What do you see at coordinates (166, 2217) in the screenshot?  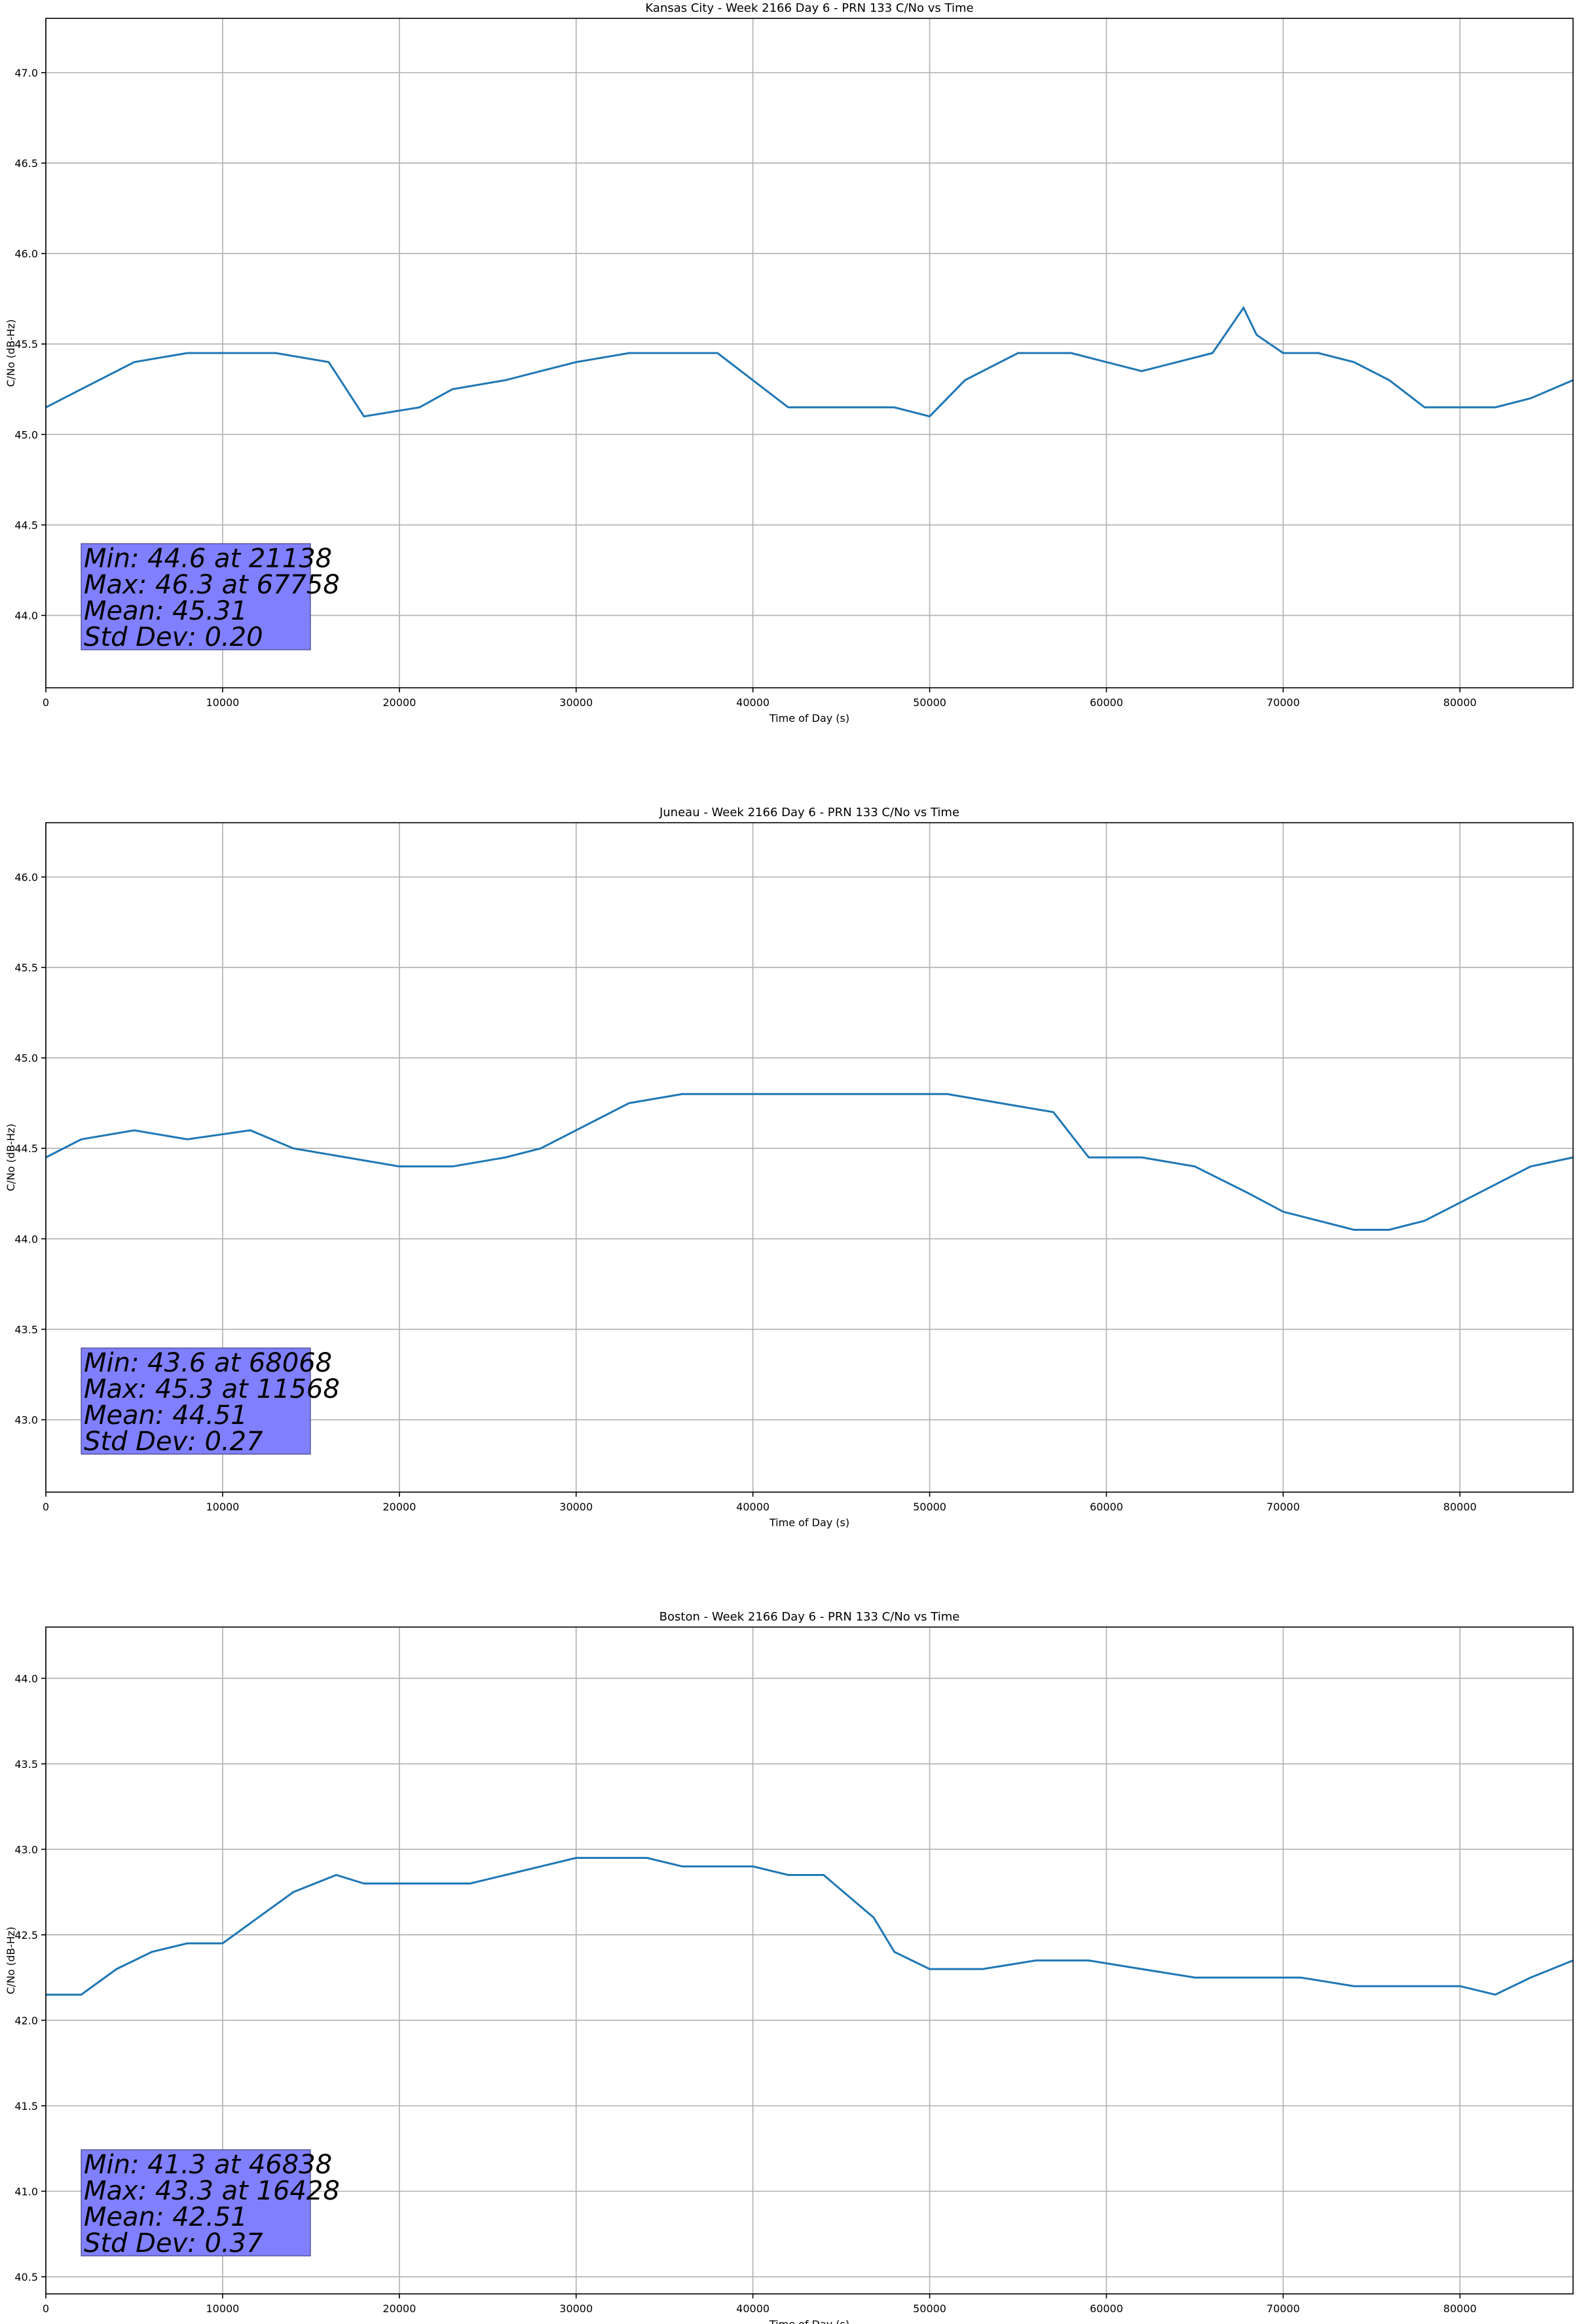 I see `stat-mean: Mean: 42.51` at bounding box center [166, 2217].